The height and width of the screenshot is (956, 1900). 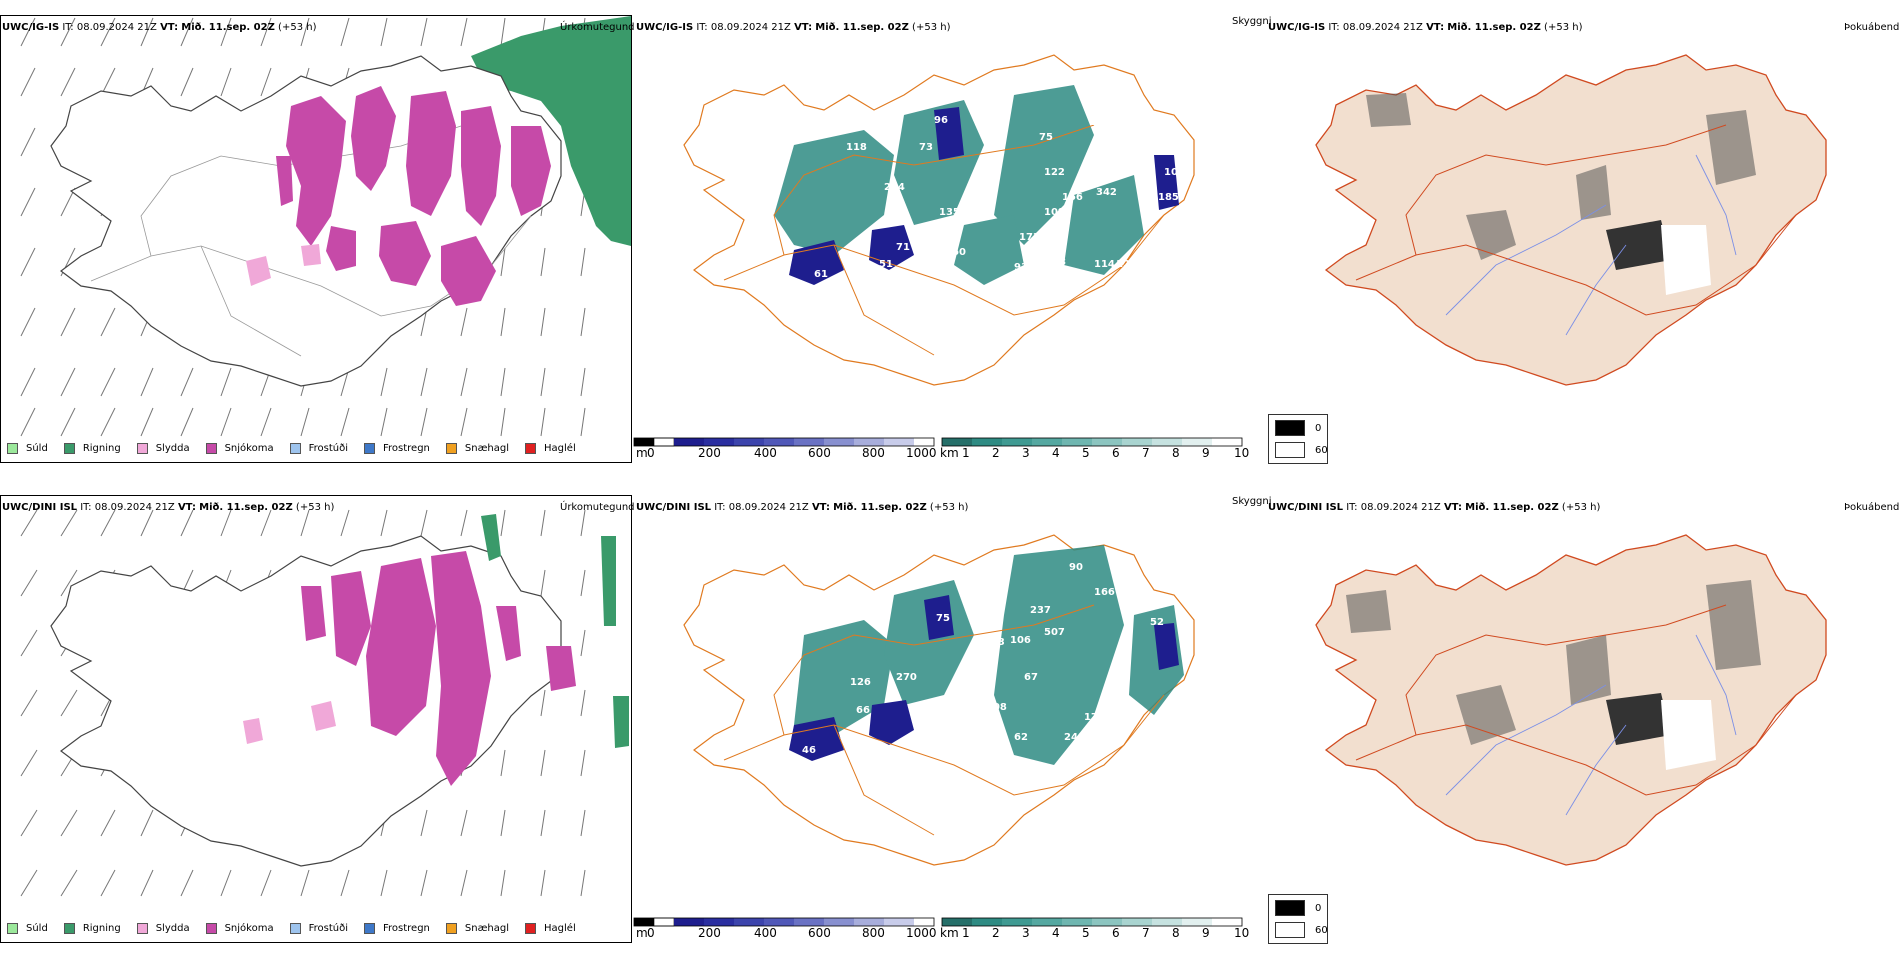 What do you see at coordinates (1298, 439) in the screenshot?
I see `fog-legend: 0 60` at bounding box center [1298, 439].